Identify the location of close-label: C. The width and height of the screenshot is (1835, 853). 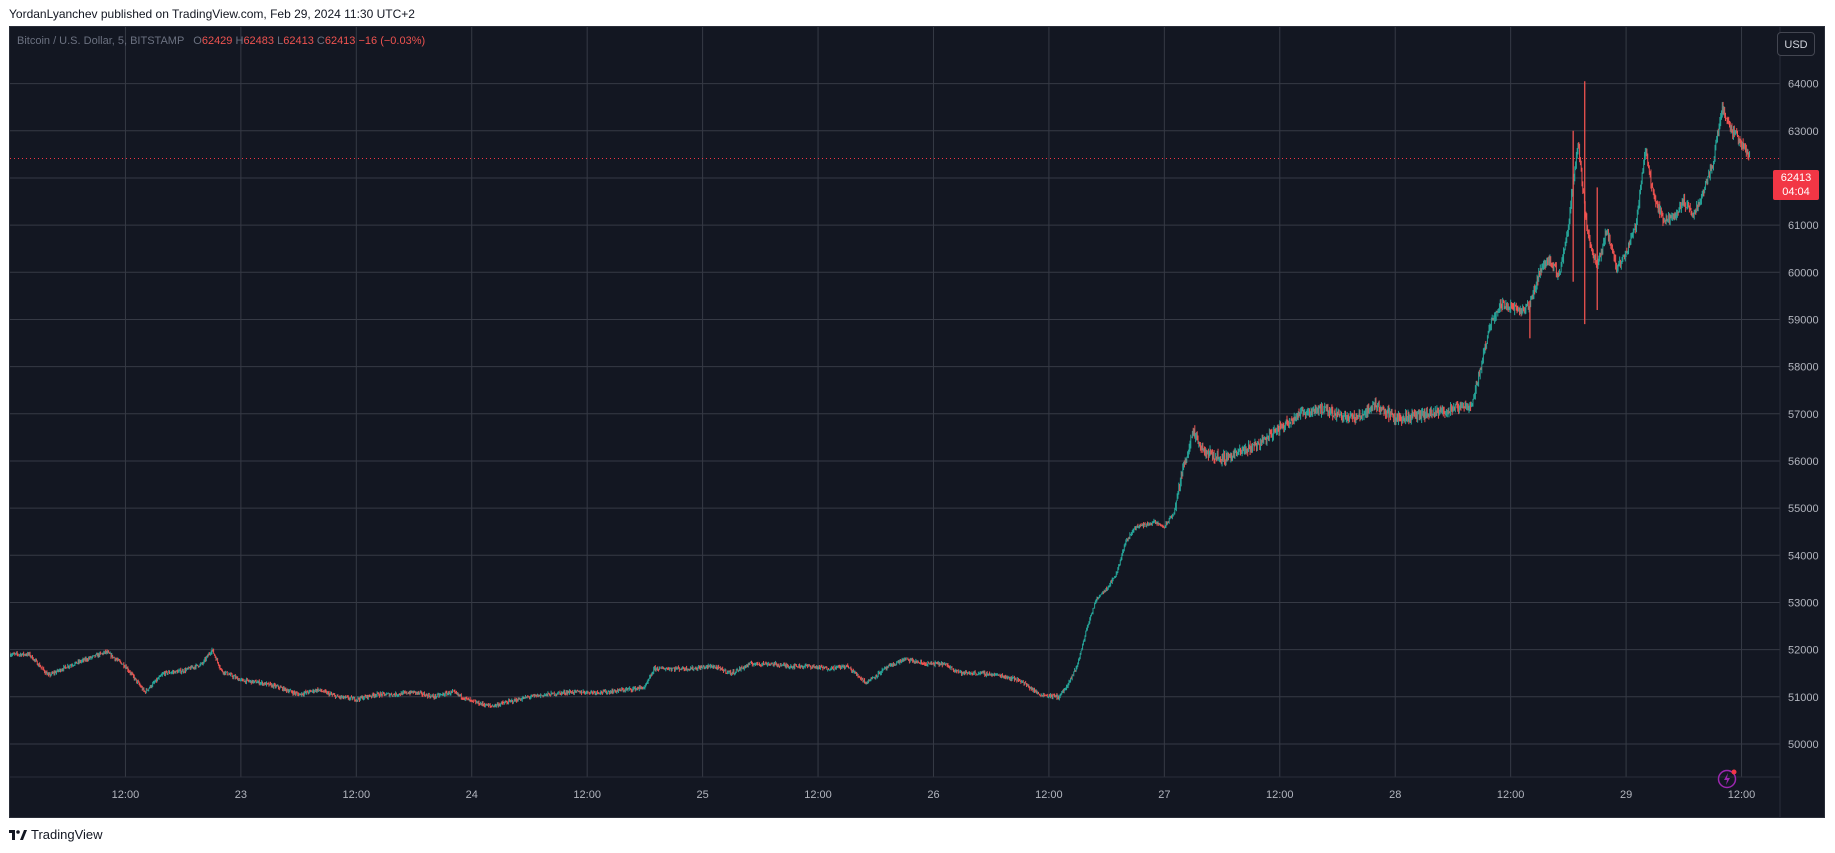
(320, 41).